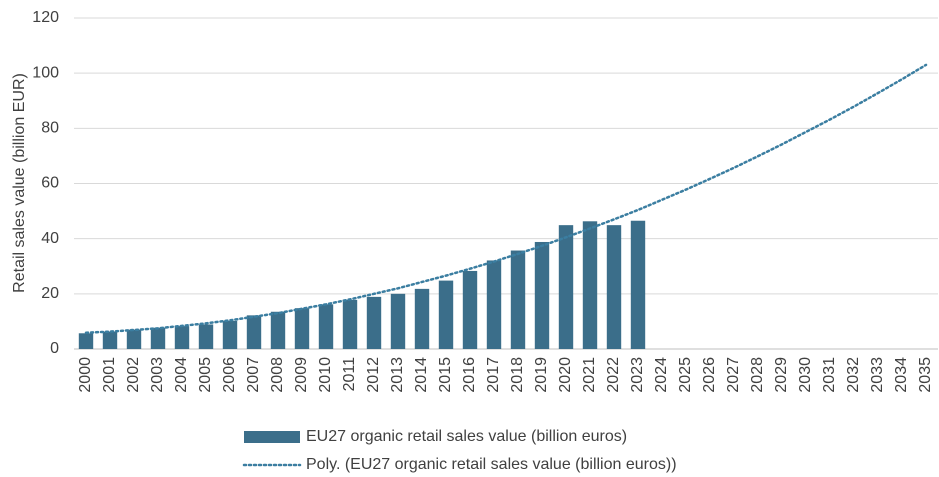  I want to click on y-tick-label: 60, so click(50, 183).